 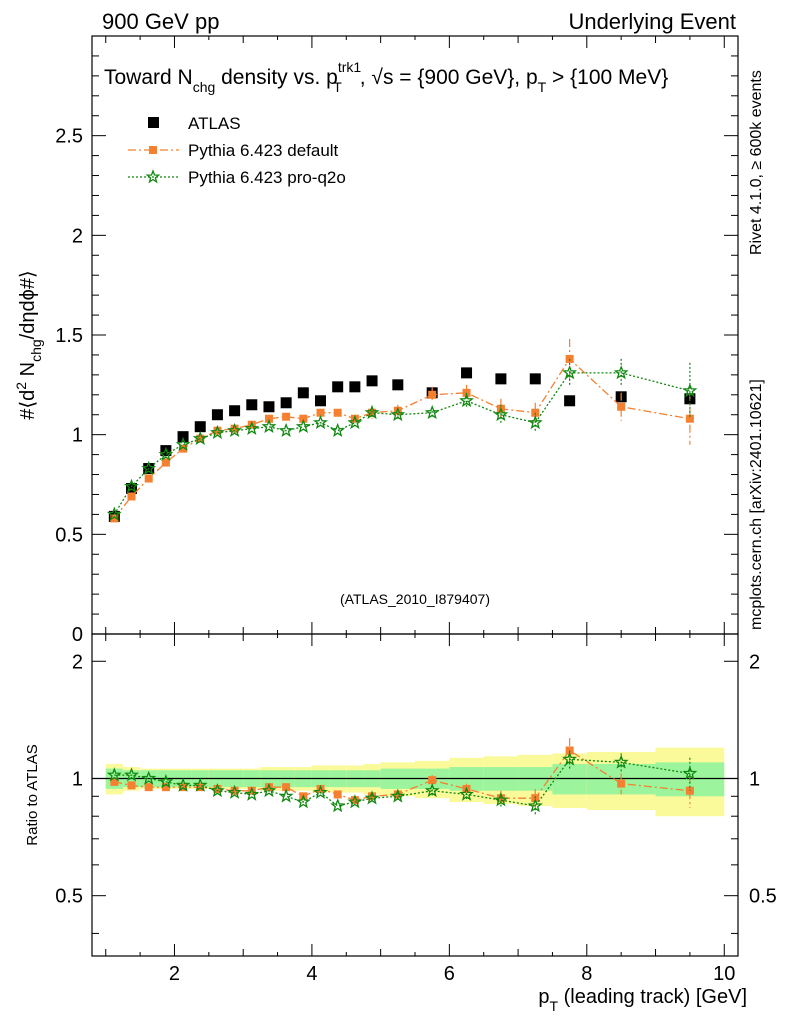 What do you see at coordinates (77, 236) in the screenshot?
I see `main-y-tick-label: 2` at bounding box center [77, 236].